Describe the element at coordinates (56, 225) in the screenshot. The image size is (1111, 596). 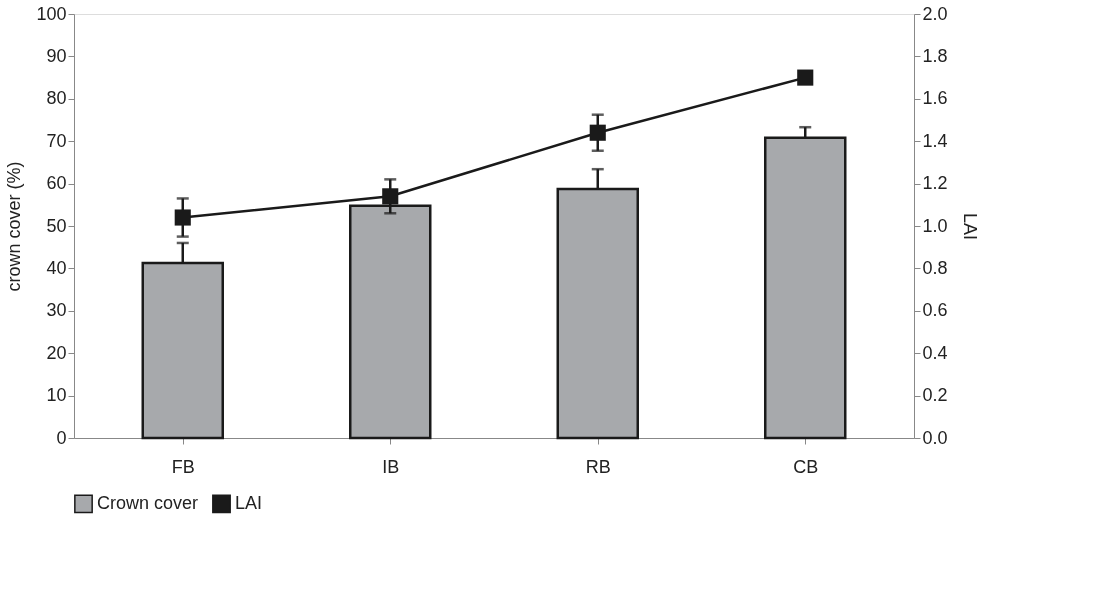
I see `y-tick-label: 50` at that location.